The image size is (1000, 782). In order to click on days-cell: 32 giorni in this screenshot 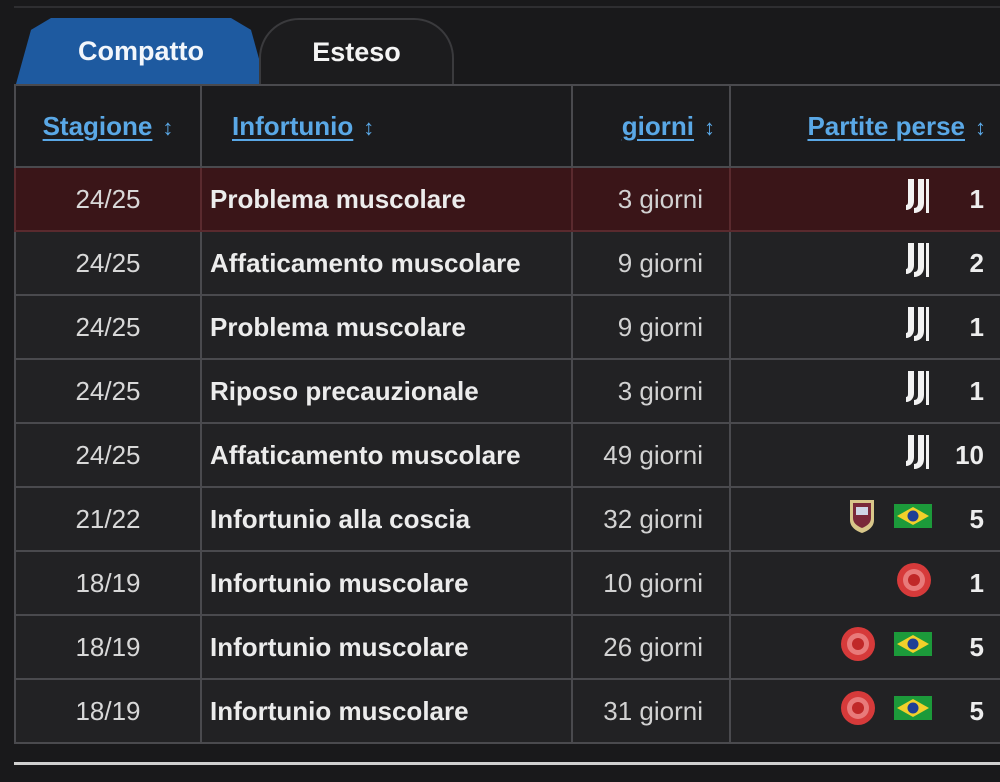, I will do `click(651, 519)`.